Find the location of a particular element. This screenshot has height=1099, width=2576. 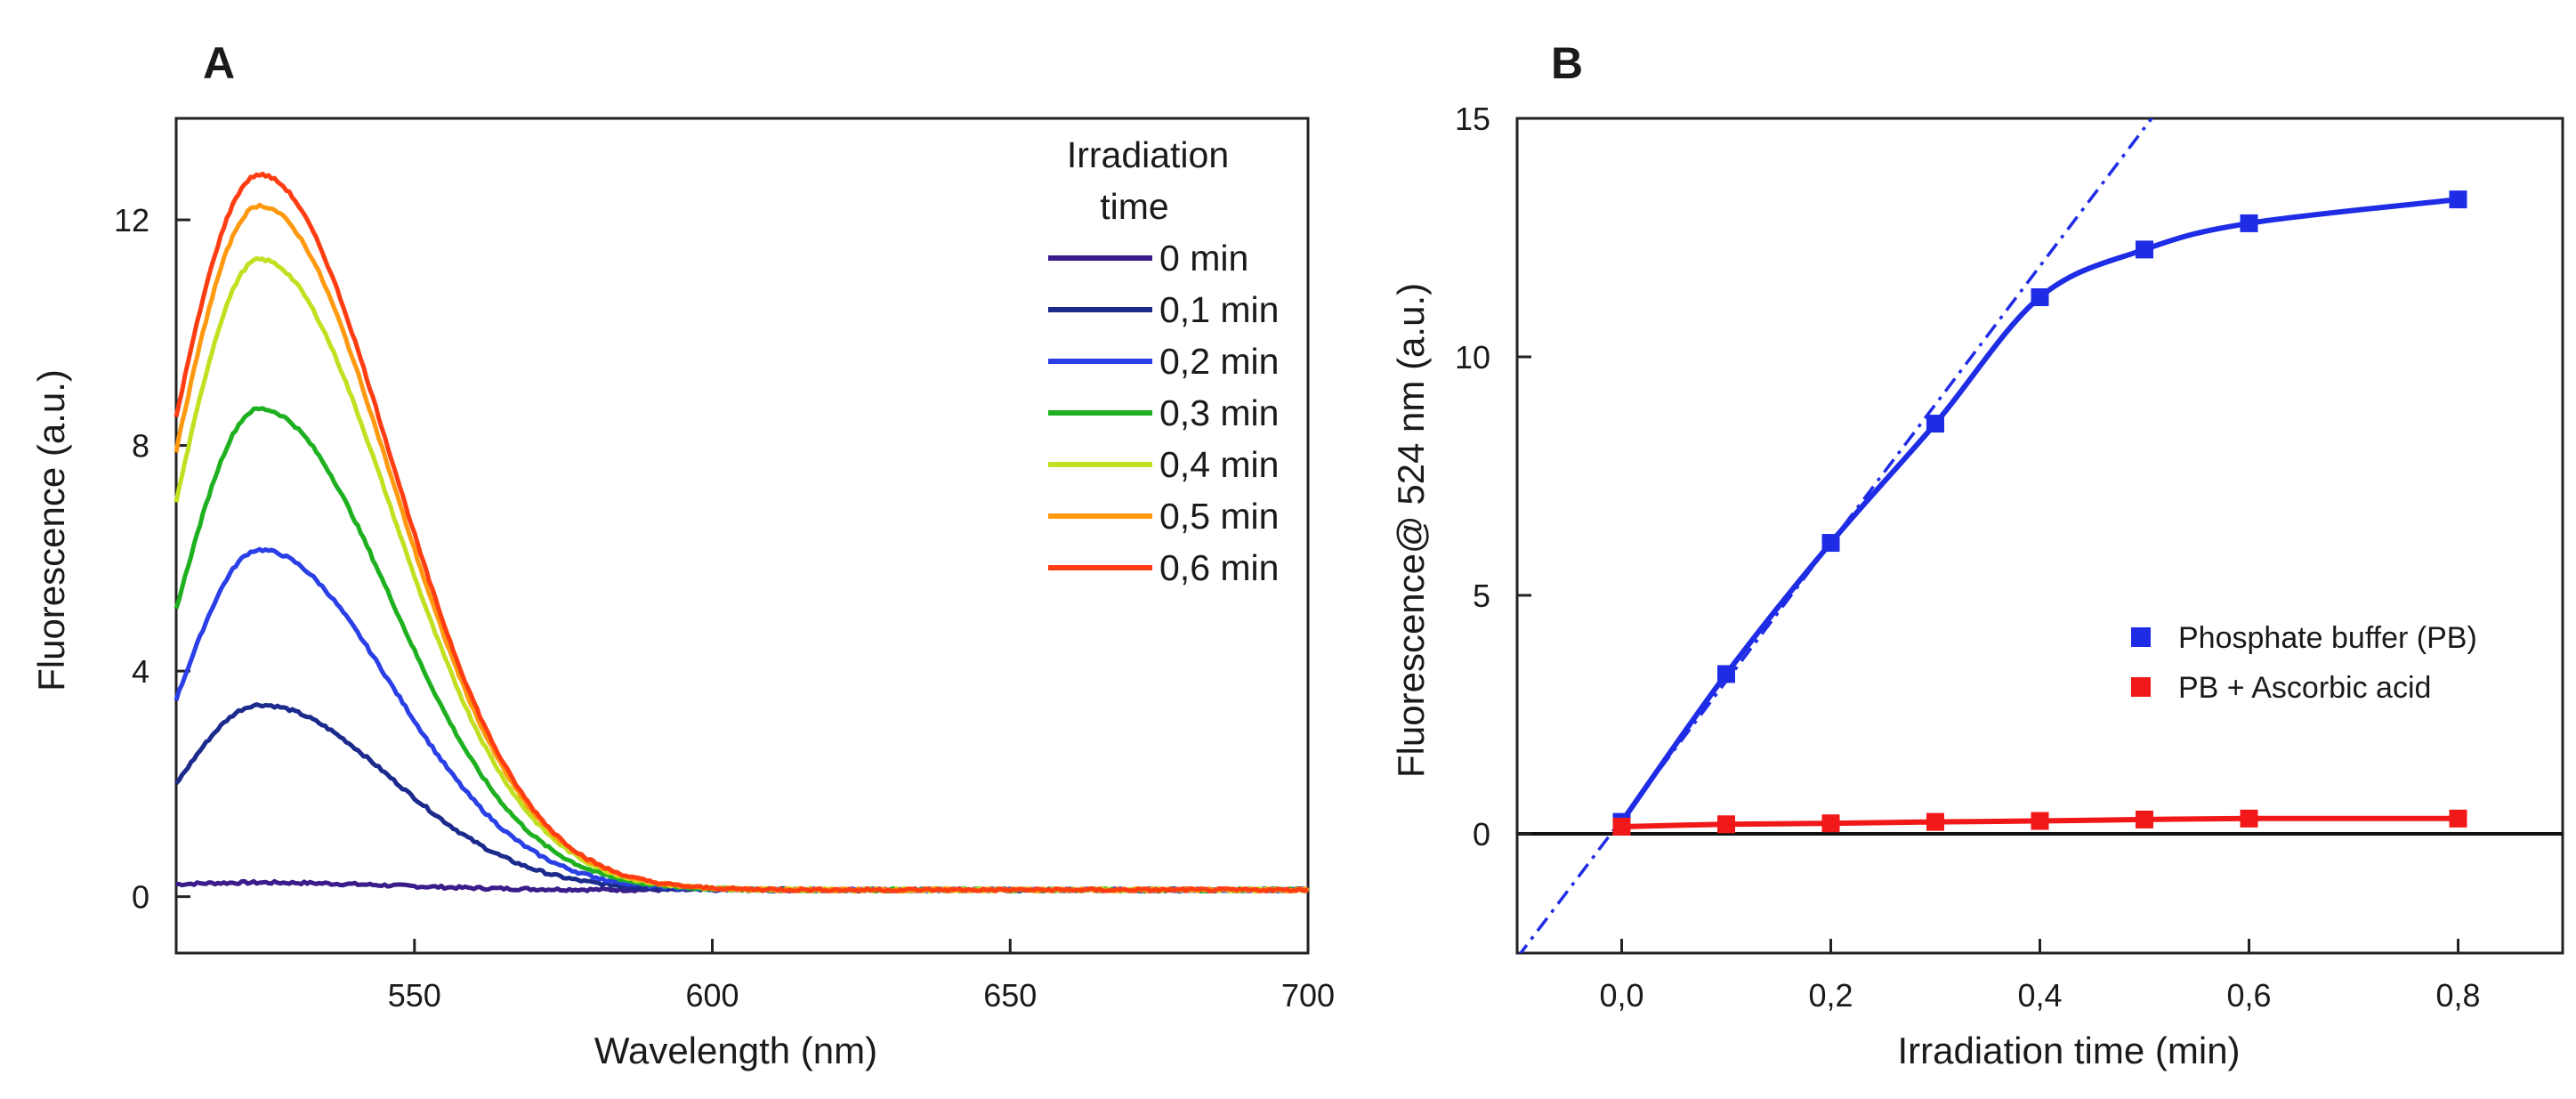

panel-a-legend-title-line2: time is located at coordinates (1134, 206).